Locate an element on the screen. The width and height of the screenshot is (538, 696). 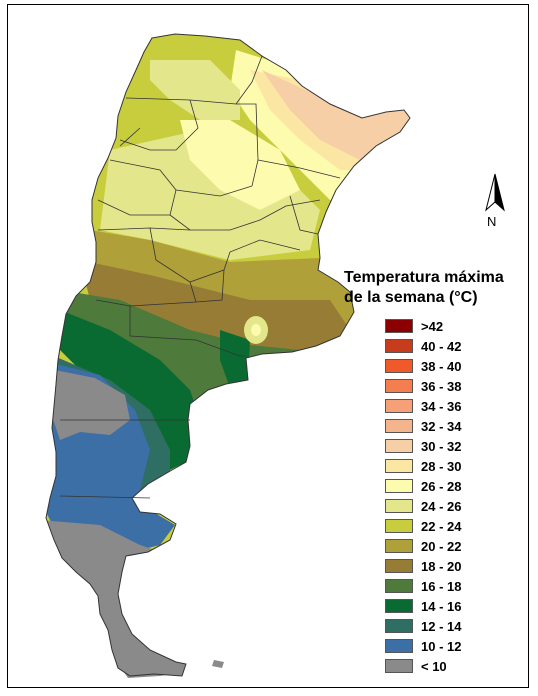
legend-item: 40 - 42 is located at coordinates (423, 346).